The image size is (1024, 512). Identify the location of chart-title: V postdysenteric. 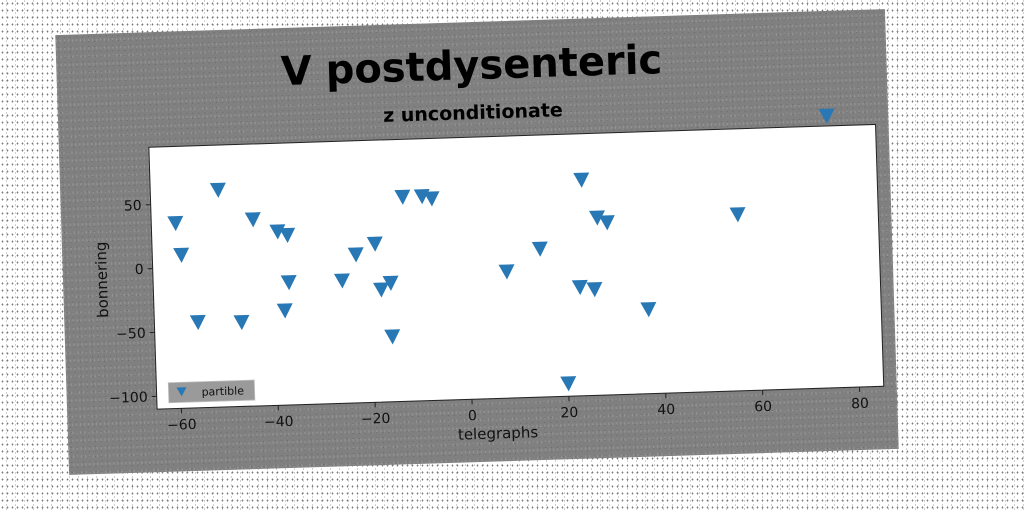
(471, 66).